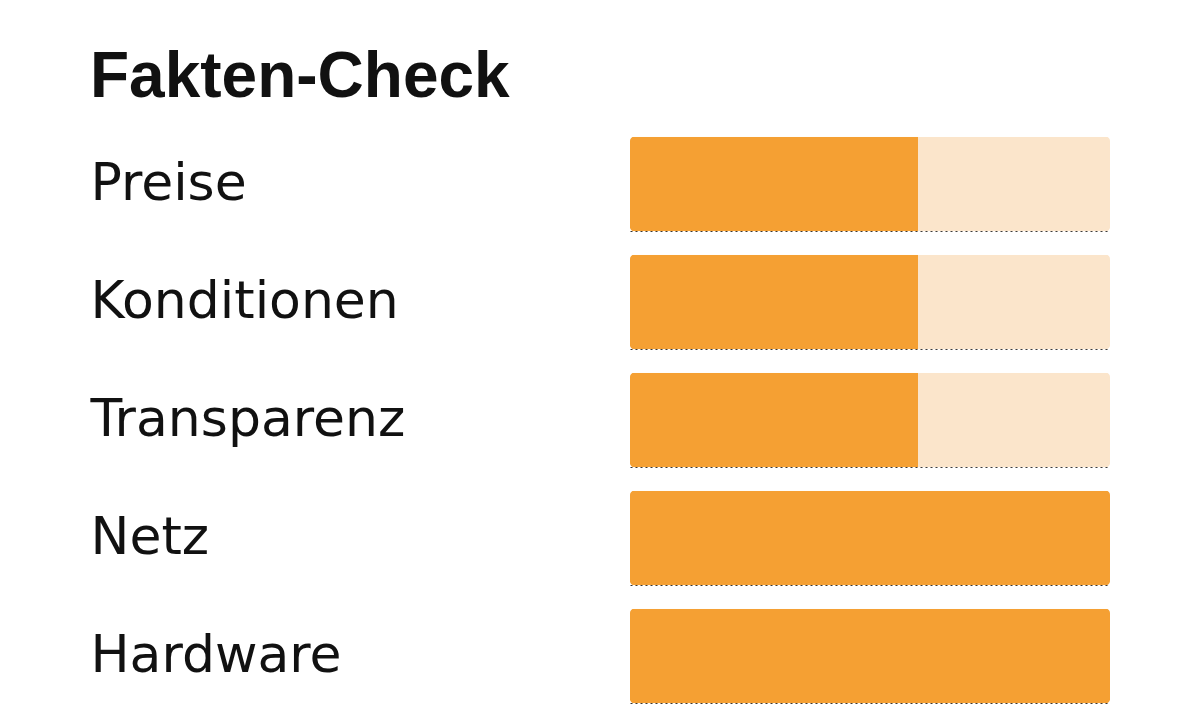 Image resolution: width=1200 pixels, height=720 pixels. Describe the element at coordinates (247, 418) in the screenshot. I see `y-tick-label: Transparenz` at that location.